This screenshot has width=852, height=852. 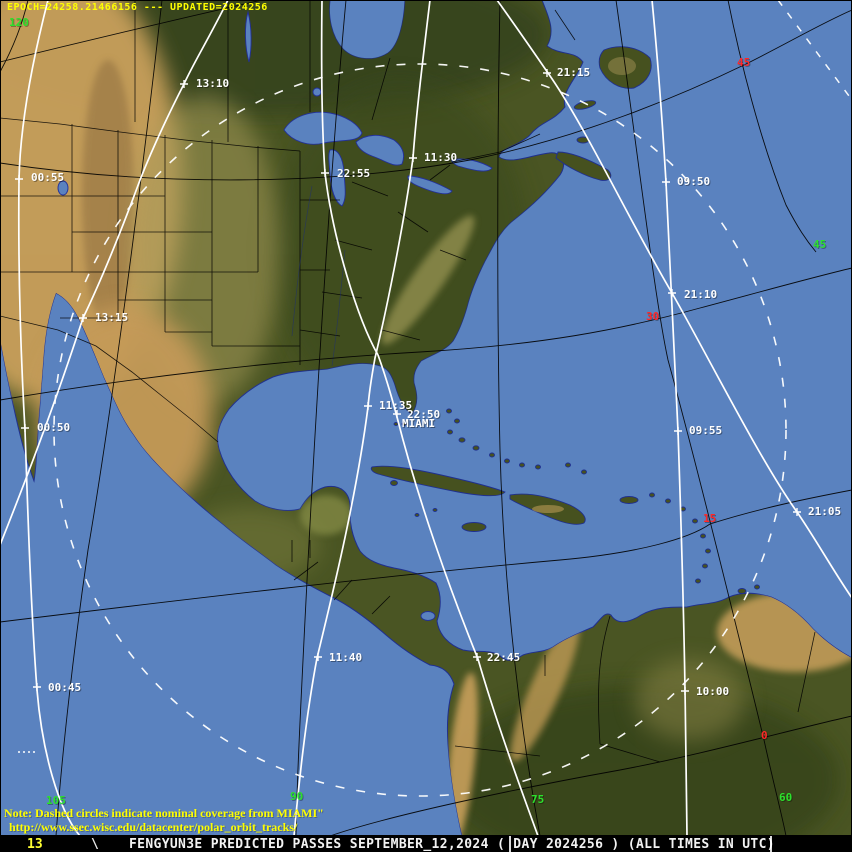 I want to click on pass-time-label: 21:05, so click(x=825, y=511).